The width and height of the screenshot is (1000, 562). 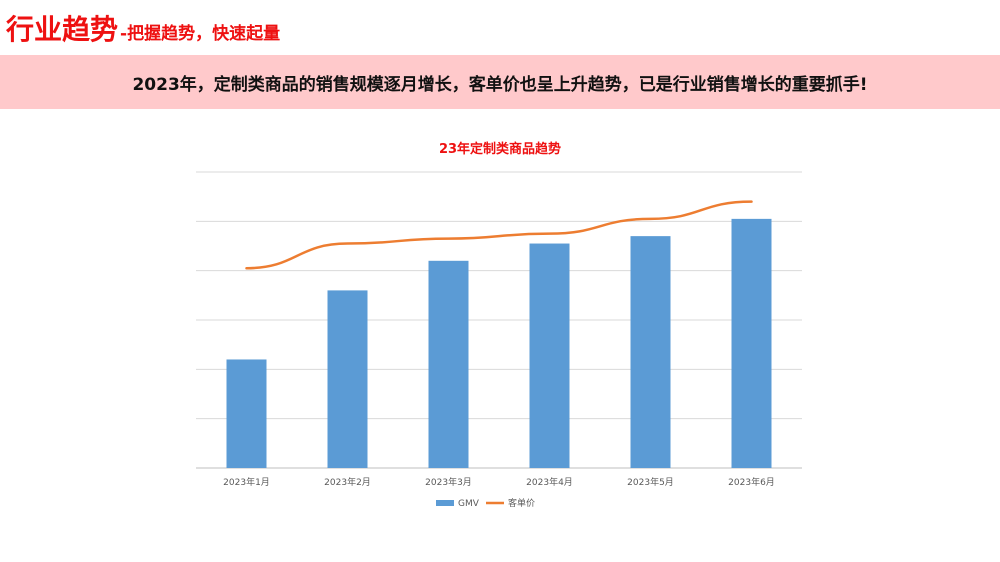 I want to click on page-header: 行业趋势 -把握趋势，快速起量, so click(x=143, y=28).